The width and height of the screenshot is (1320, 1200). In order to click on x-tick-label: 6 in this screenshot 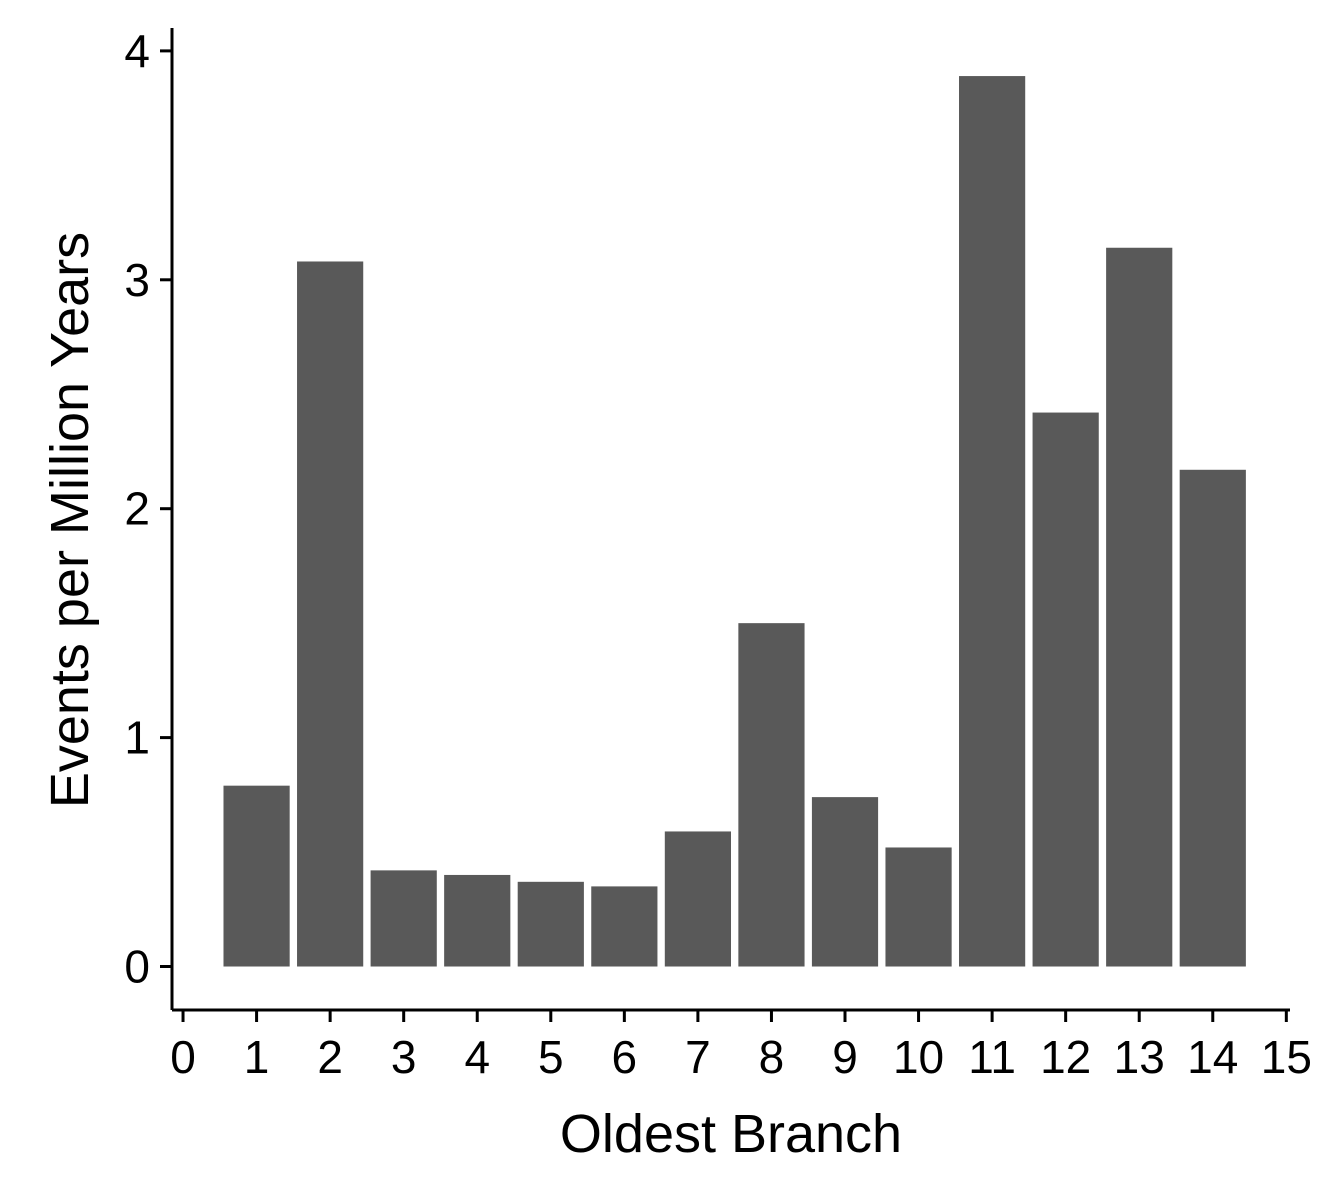, I will do `click(625, 1057)`.